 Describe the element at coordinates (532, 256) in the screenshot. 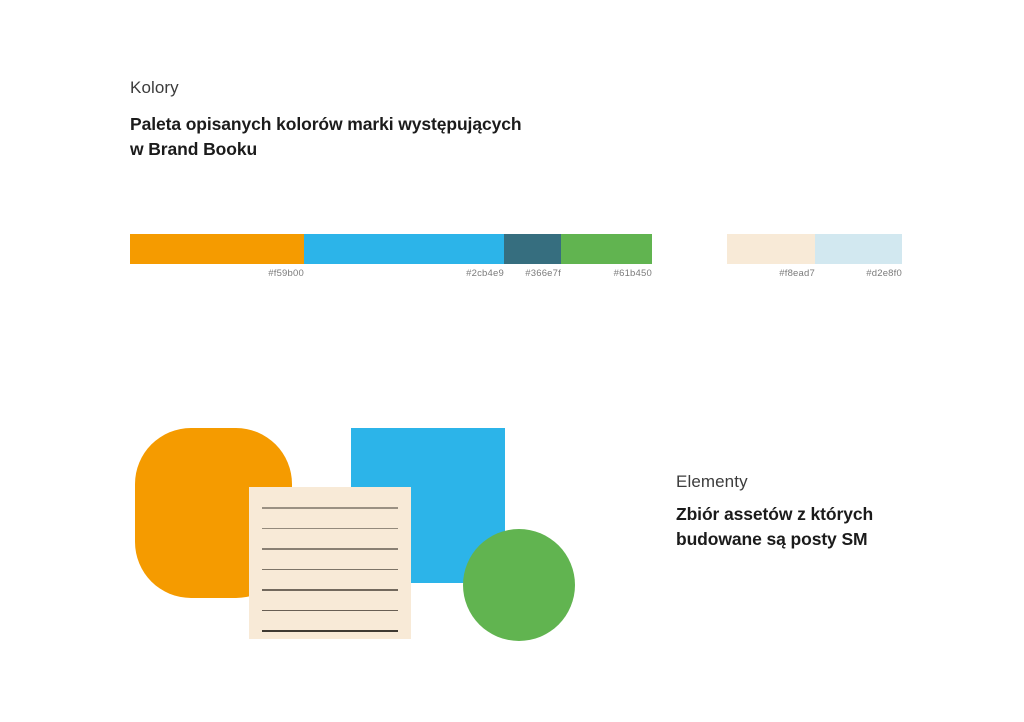

I see `color-swatch: #366e7f` at that location.